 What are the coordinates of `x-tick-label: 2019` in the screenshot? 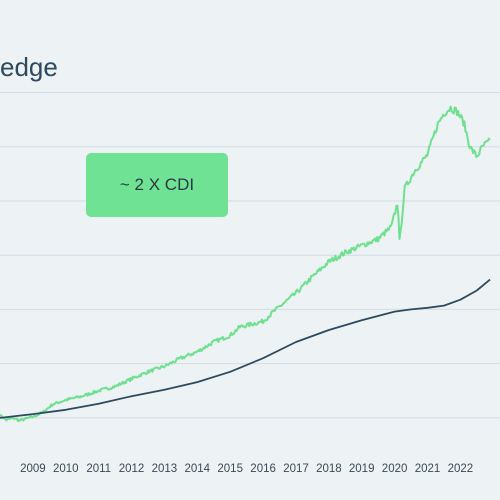 It's located at (362, 469).